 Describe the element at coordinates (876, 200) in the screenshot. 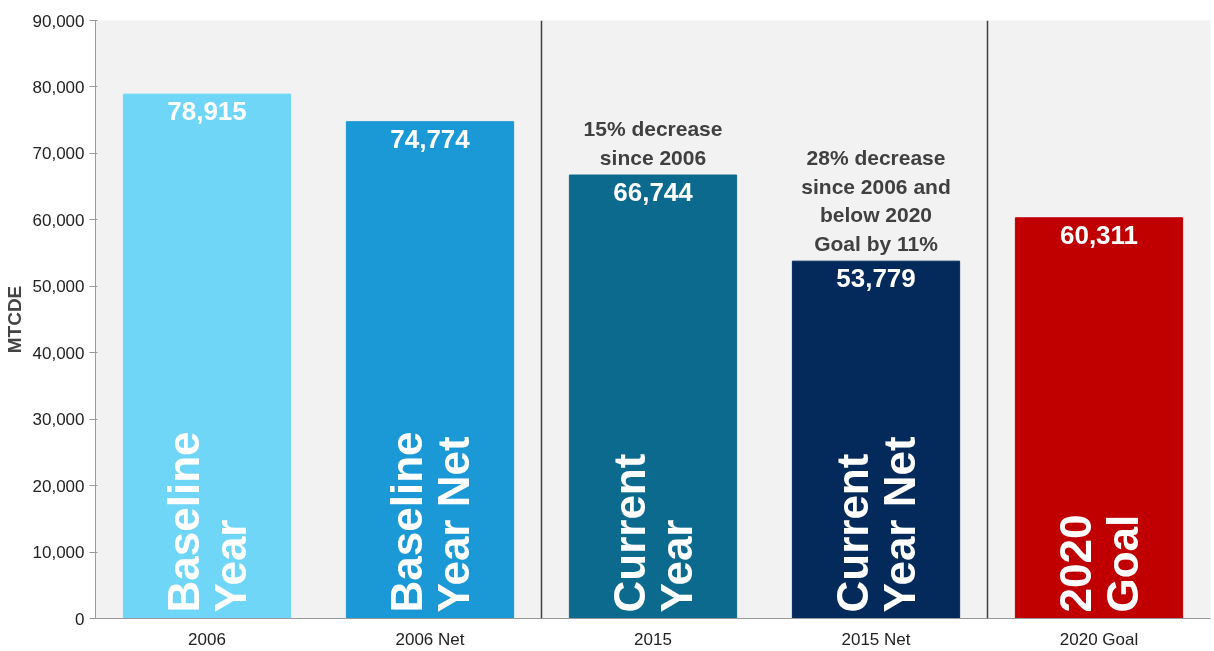

I see `annotation: 28% decrease since 2006 and below 2020 Goal by 11%` at that location.